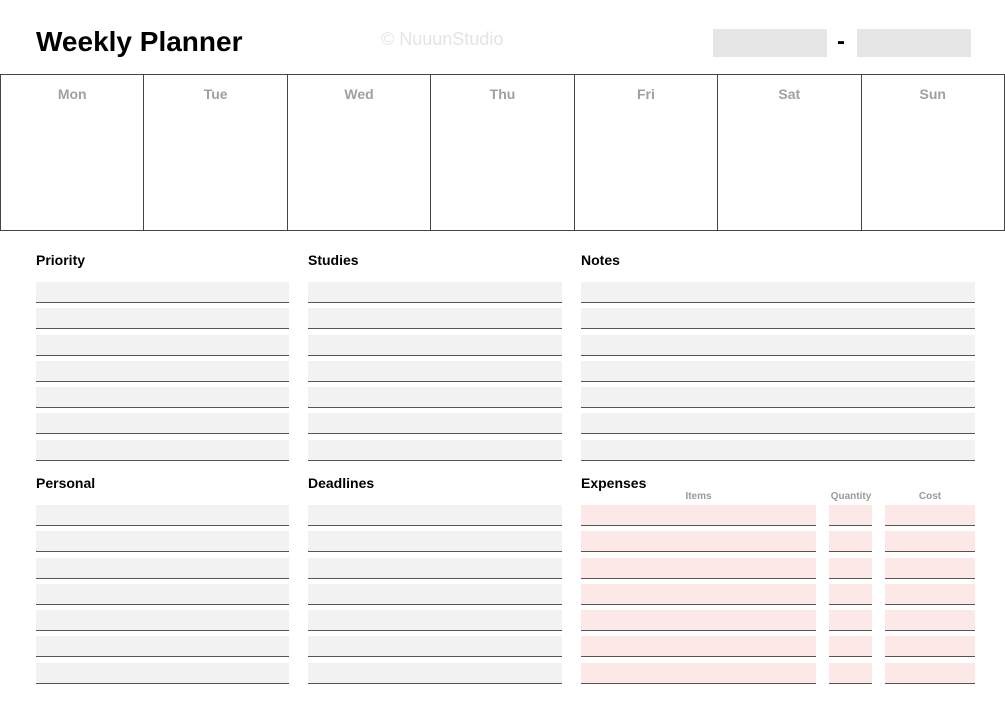 The image size is (1005, 710). What do you see at coordinates (600, 260) in the screenshot?
I see `notes-heading: Notes` at bounding box center [600, 260].